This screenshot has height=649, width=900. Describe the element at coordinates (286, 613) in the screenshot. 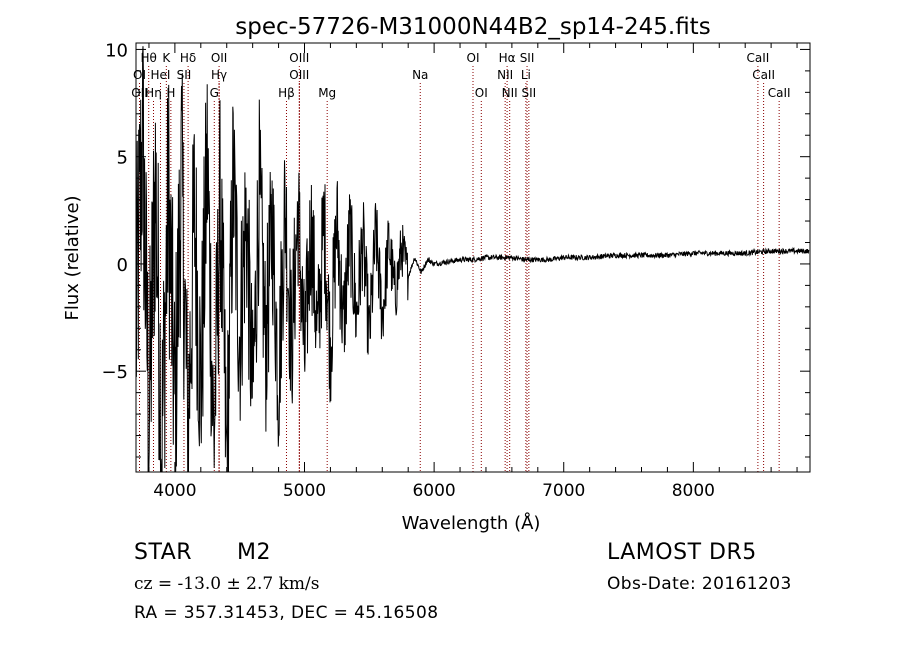

I see `coordinates: RA = 357.31453, DEC = 45.16508` at that location.